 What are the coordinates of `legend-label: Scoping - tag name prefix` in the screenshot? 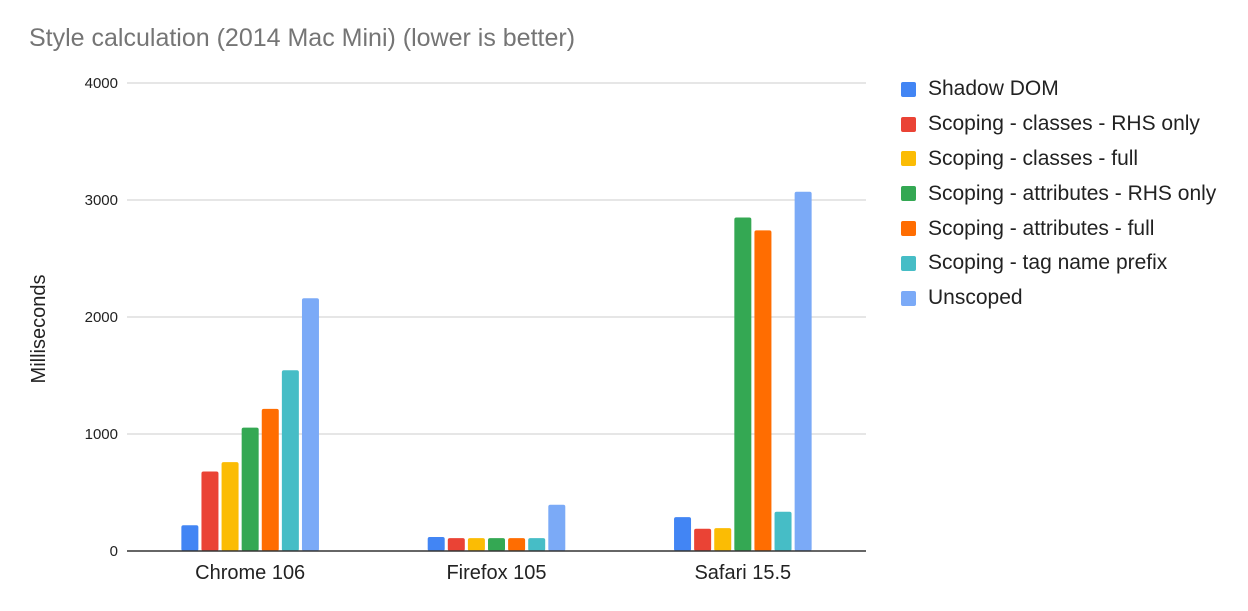 It's located at (1048, 263).